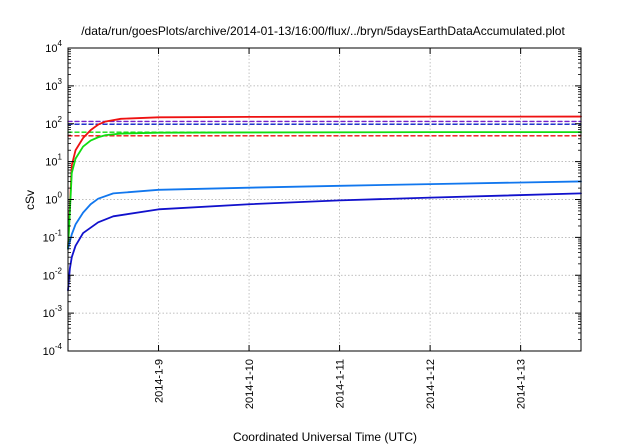 Image resolution: width=640 pixels, height=448 pixels. Describe the element at coordinates (59, 232) in the screenshot. I see `y-tick-exponent: -1` at that location.